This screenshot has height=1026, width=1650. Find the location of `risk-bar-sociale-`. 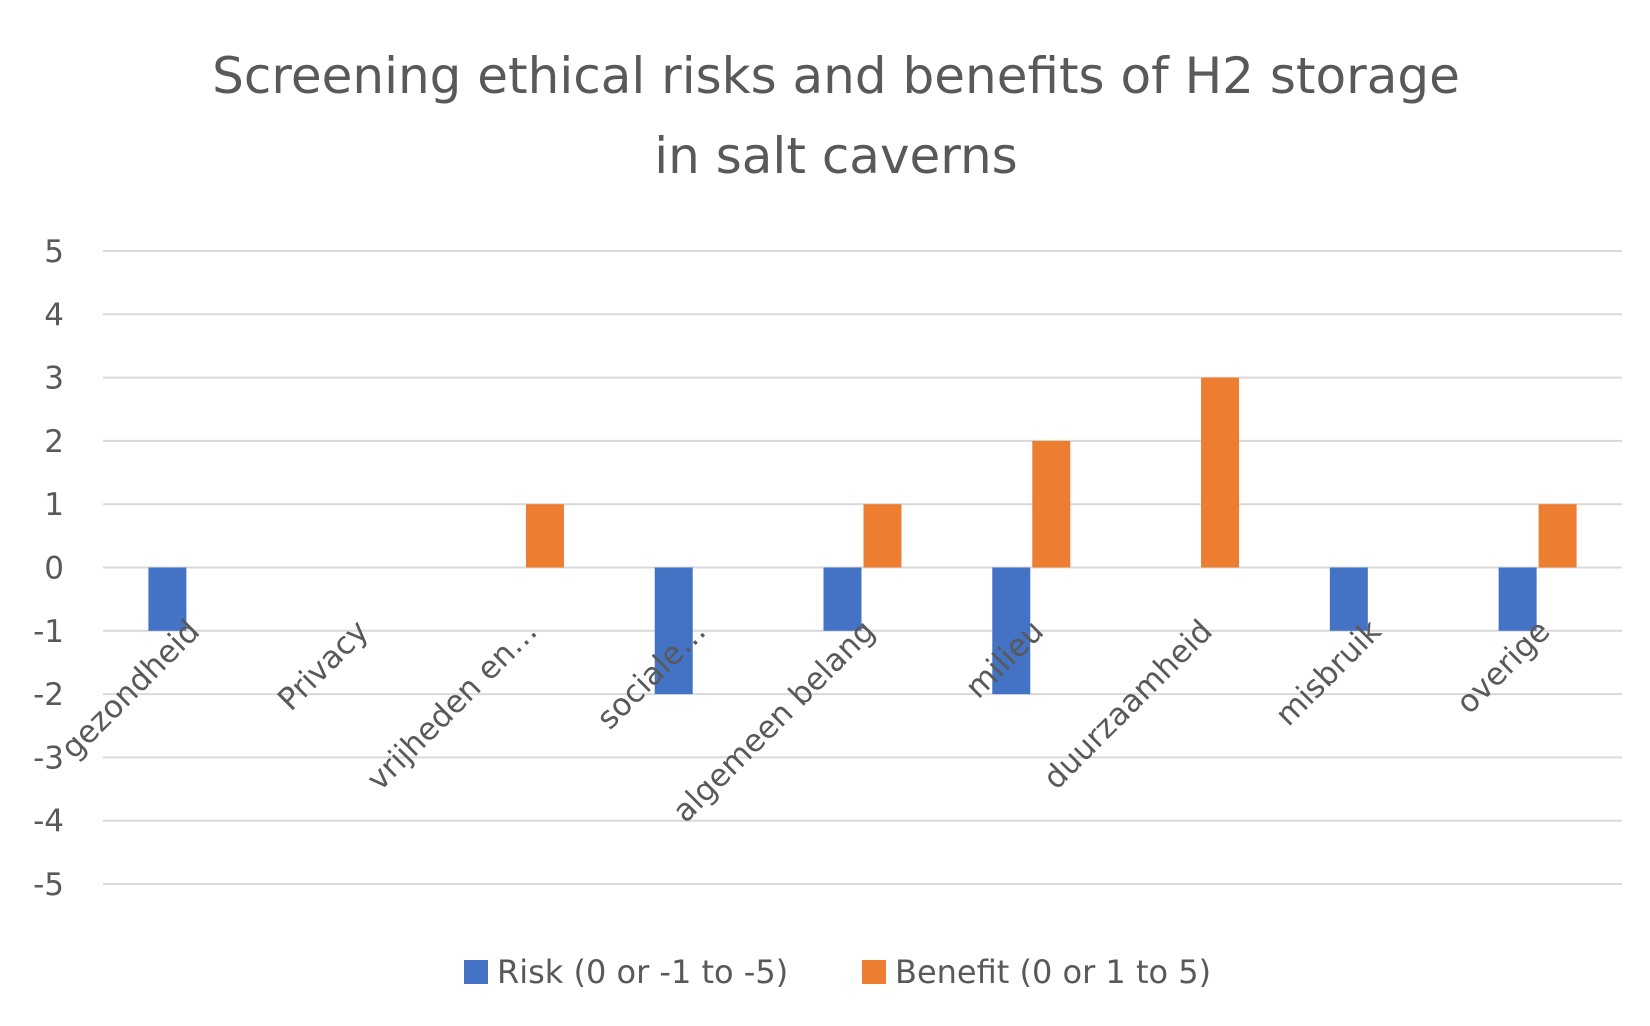

risk-bar-sociale- is located at coordinates (673, 631).